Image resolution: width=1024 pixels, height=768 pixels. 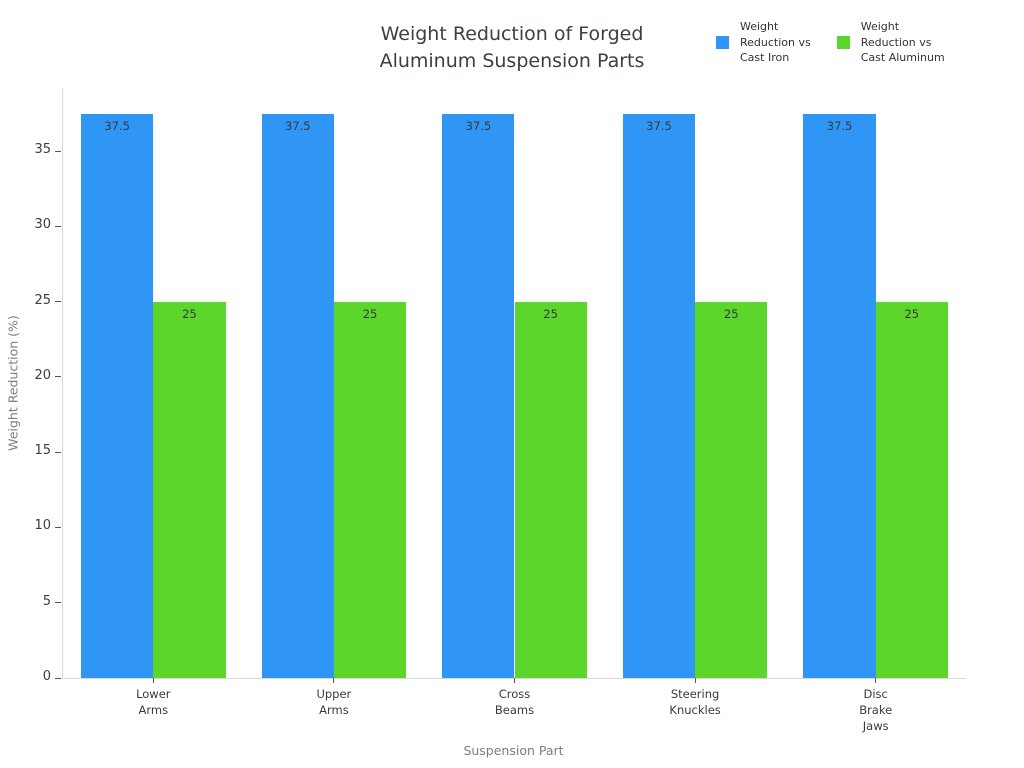 I want to click on legend-label: Weight Reduction vs Cast Iron, so click(x=775, y=42).